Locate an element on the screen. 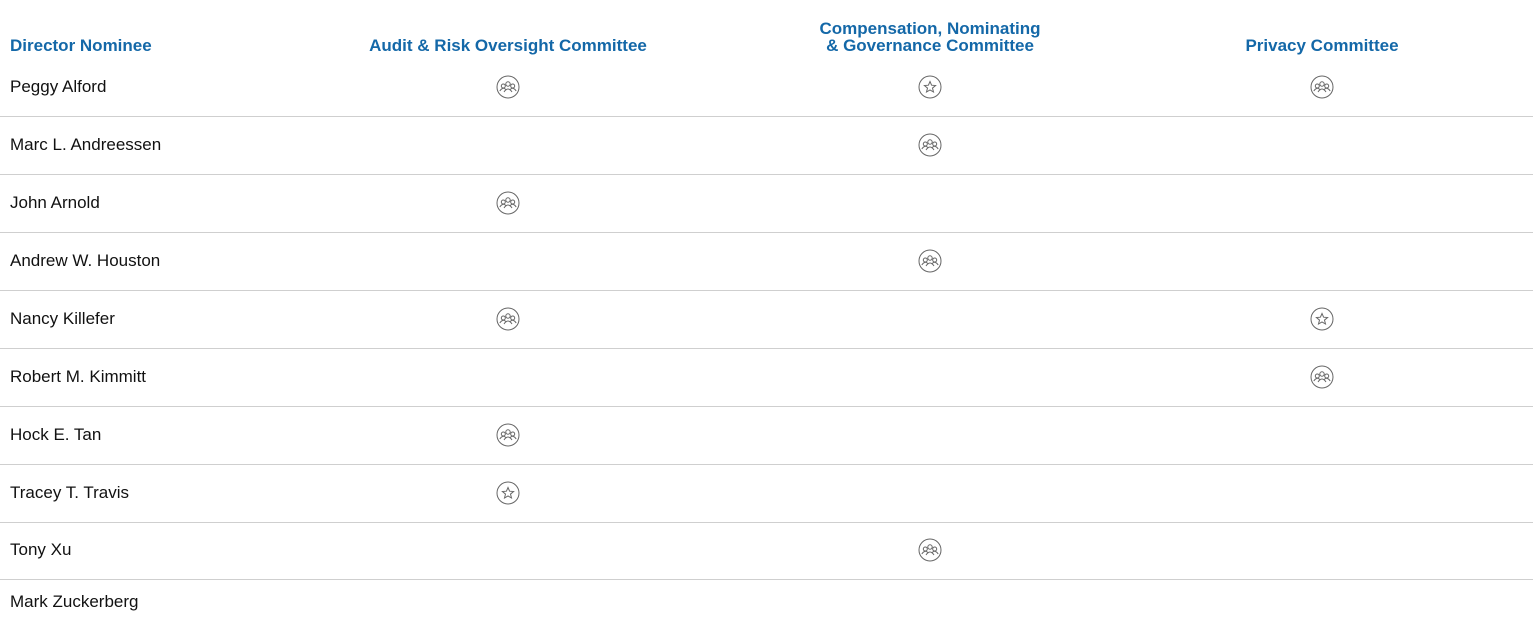 The width and height of the screenshot is (1533, 619). table-row: Marc L. Andreessen is located at coordinates (766, 146).